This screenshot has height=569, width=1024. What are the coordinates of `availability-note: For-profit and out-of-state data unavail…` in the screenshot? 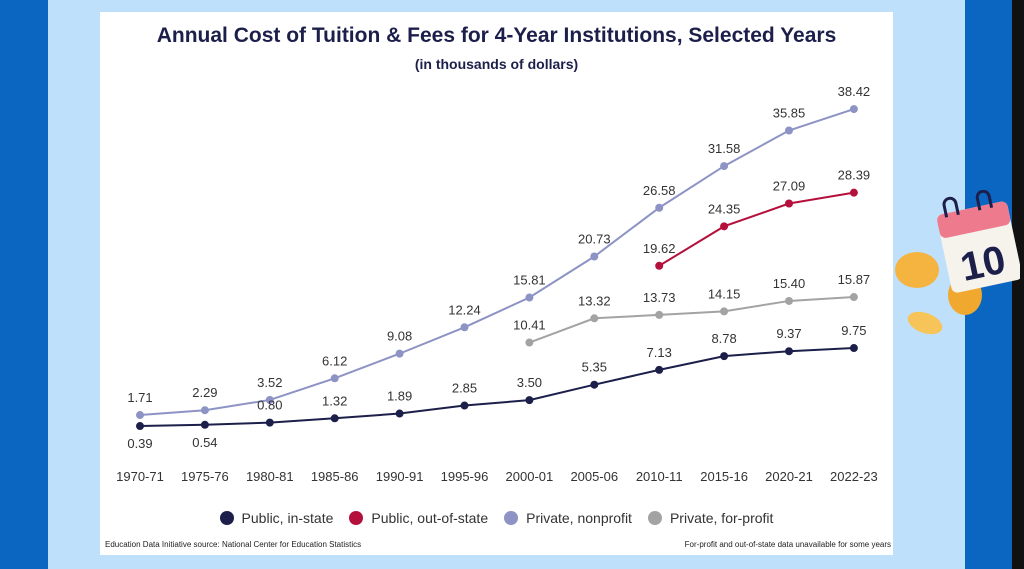 It's located at (787, 544).